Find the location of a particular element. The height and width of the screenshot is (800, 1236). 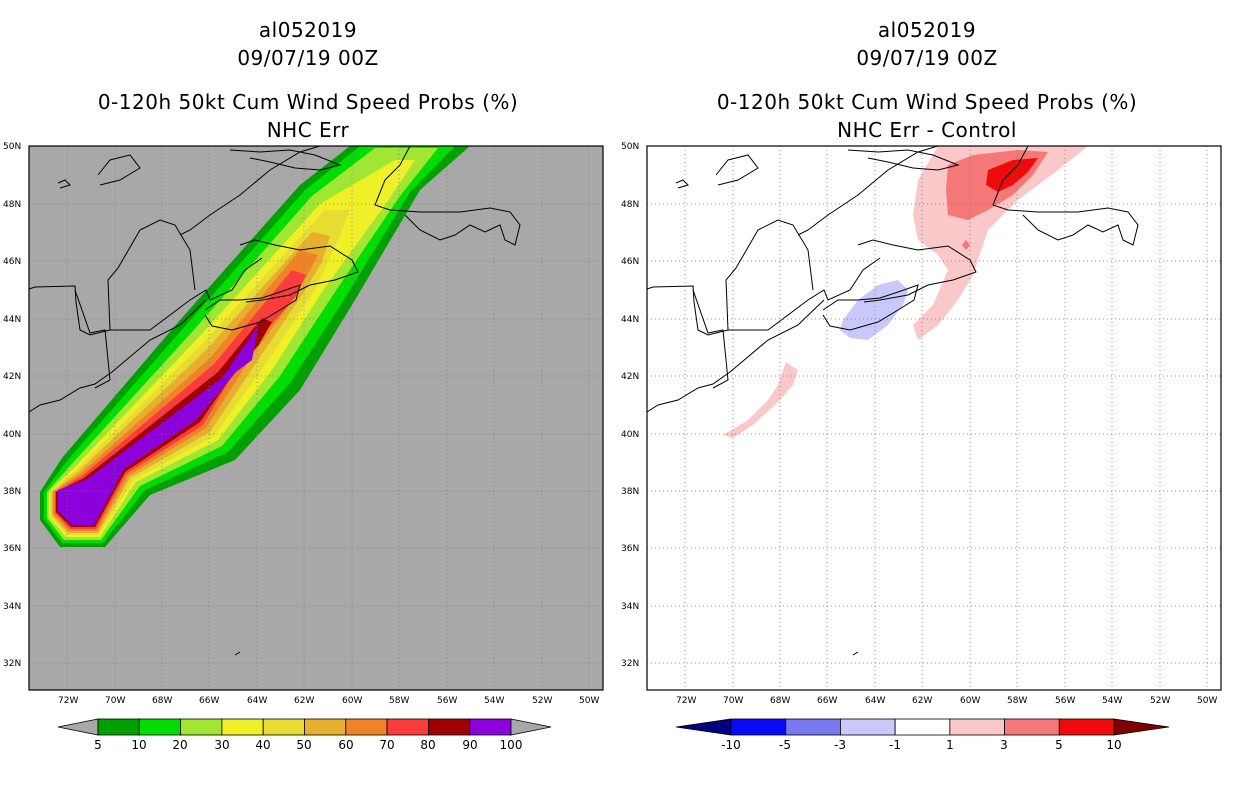

left-colorbar: 5 10 20 30 40 50 60 70 80 90 100 is located at coordinates (304, 735).